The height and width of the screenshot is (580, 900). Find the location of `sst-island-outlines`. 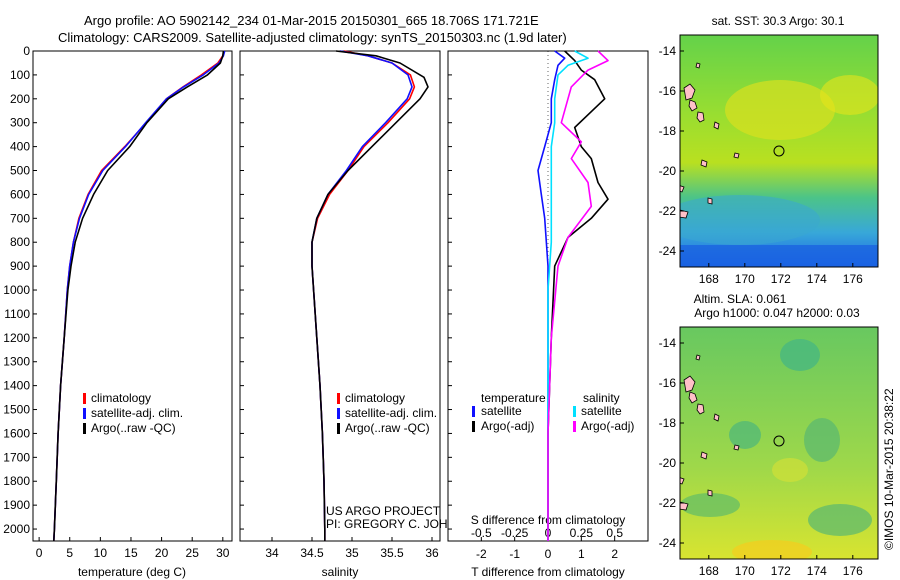

sst-island-outlines is located at coordinates (710, 140).